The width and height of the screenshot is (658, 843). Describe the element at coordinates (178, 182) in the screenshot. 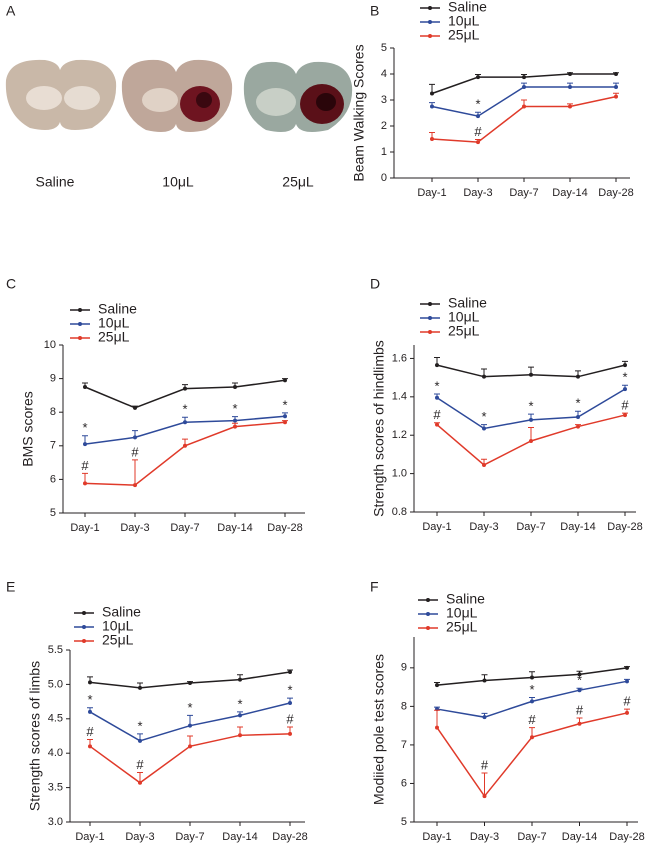

I see `caption: 10μL` at that location.